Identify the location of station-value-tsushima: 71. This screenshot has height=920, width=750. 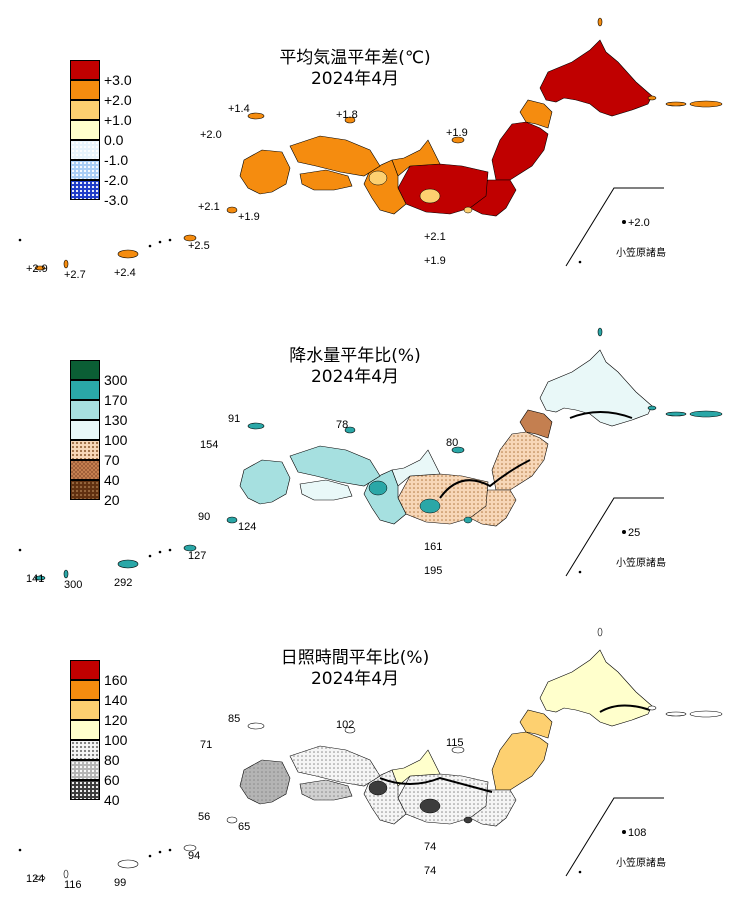
(206, 745).